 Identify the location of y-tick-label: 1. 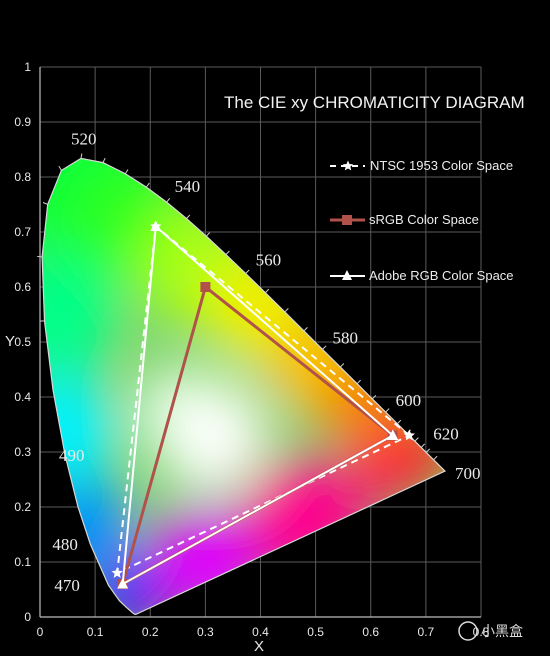
(27, 67).